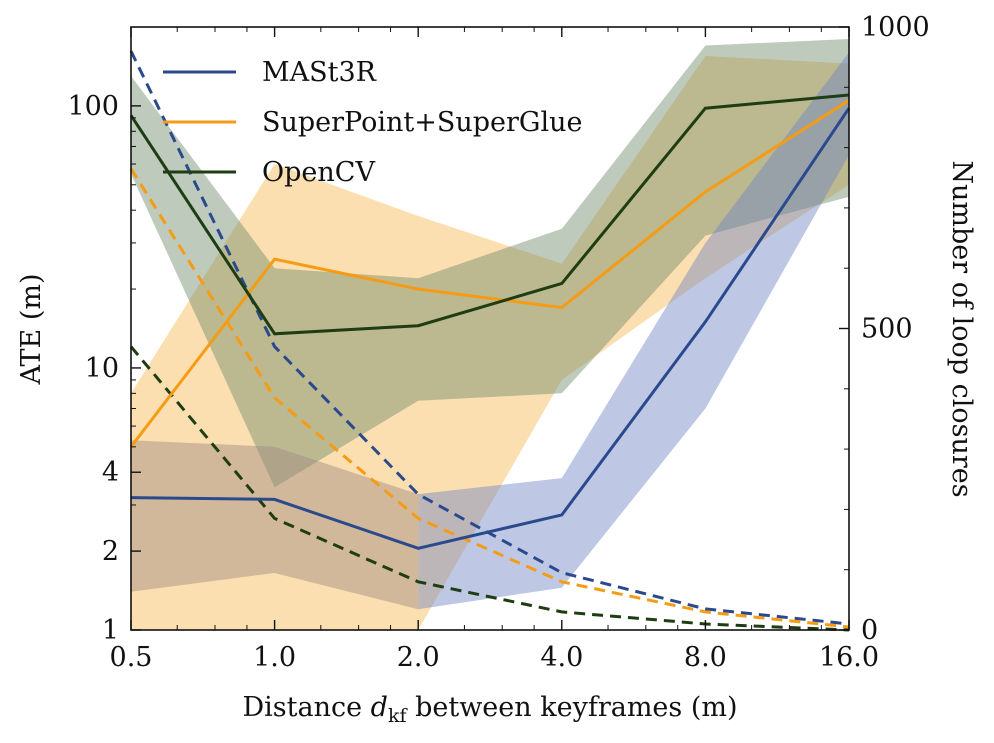 Image resolution: width=994 pixels, height=743 pixels. Describe the element at coordinates (275, 525) in the screenshot. I see `band-mast3r-left` at that location.